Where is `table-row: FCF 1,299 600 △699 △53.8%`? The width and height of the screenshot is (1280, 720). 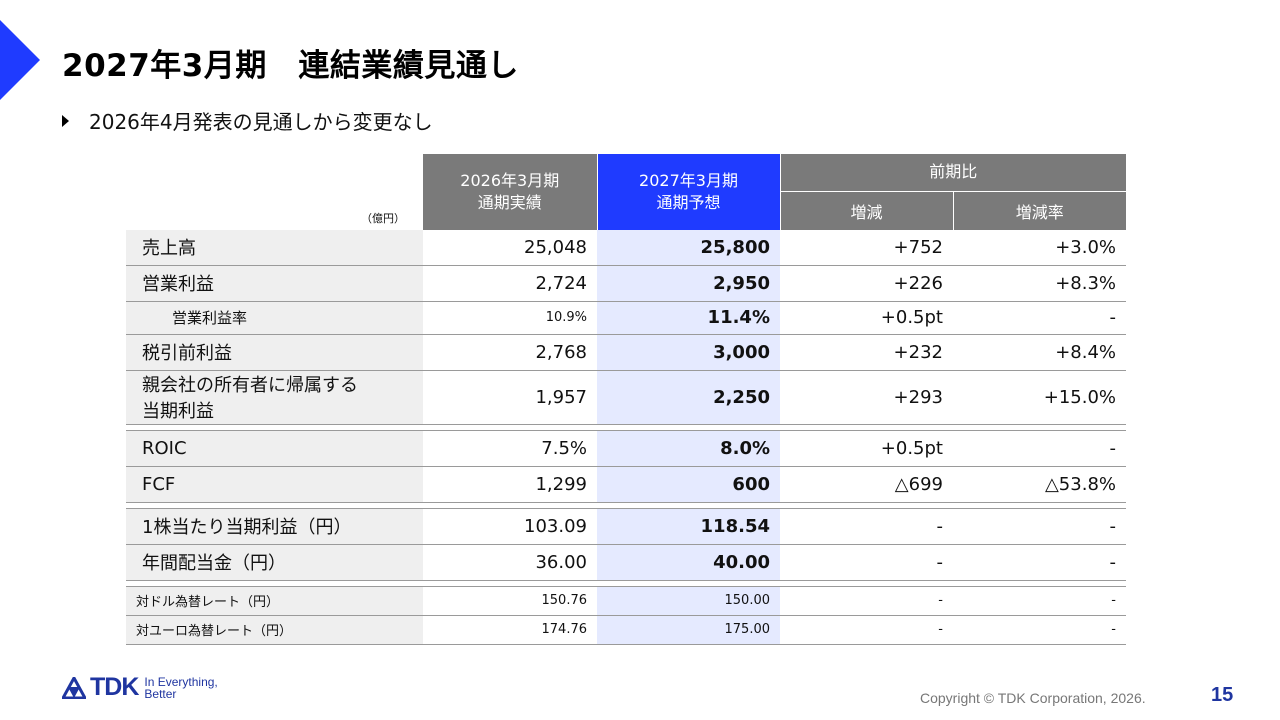 table-row: FCF 1,299 600 △699 △53.8% is located at coordinates (626, 484).